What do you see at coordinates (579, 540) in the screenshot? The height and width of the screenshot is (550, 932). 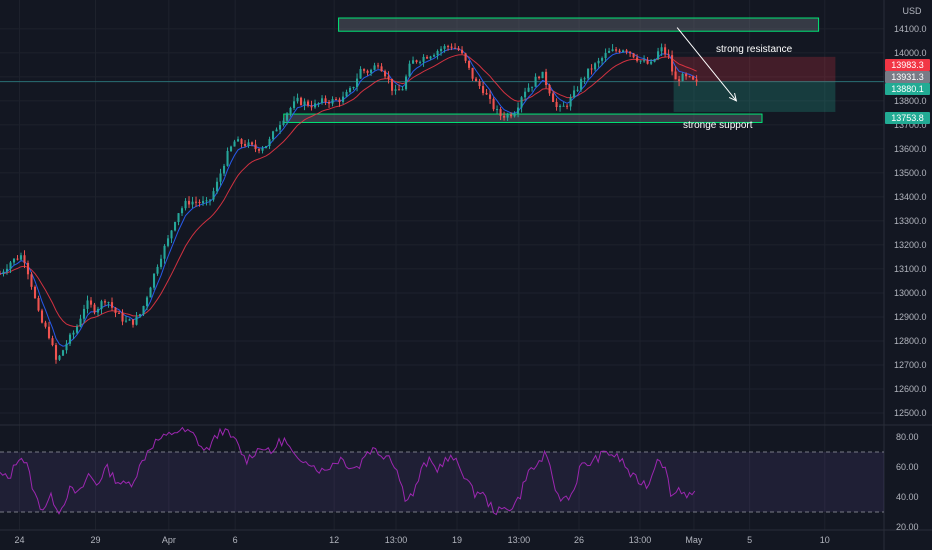 I see `time-tick-label: 26` at bounding box center [579, 540].